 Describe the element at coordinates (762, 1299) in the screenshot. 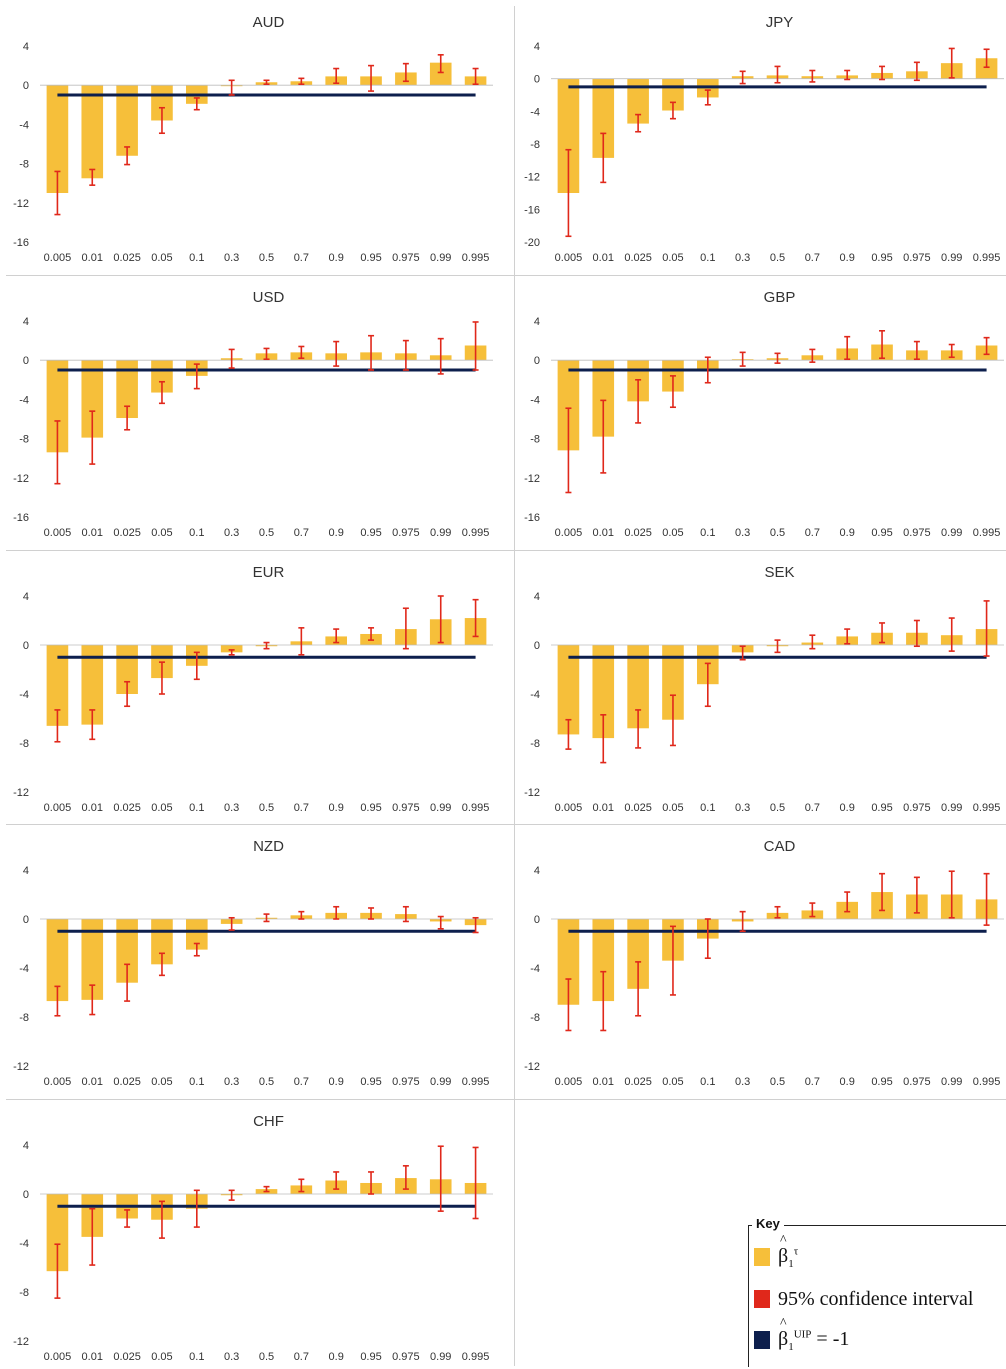

I see `legend-swatch-ci` at that location.